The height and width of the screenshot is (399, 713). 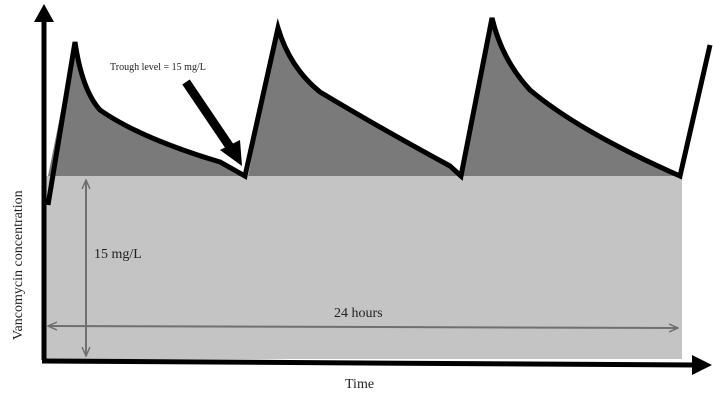 I want to click on trough-annotation: Trough level = 15 mg/L, so click(x=158, y=67).